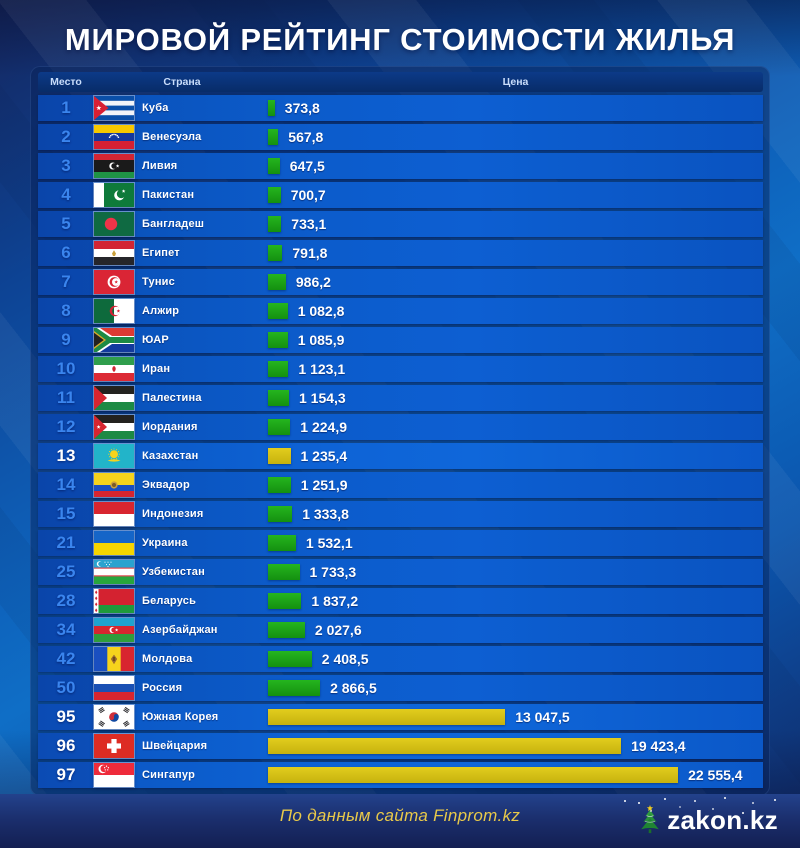 This screenshot has width=800, height=848. What do you see at coordinates (114, 485) in the screenshot?
I see `flag-ecuador-icon` at bounding box center [114, 485].